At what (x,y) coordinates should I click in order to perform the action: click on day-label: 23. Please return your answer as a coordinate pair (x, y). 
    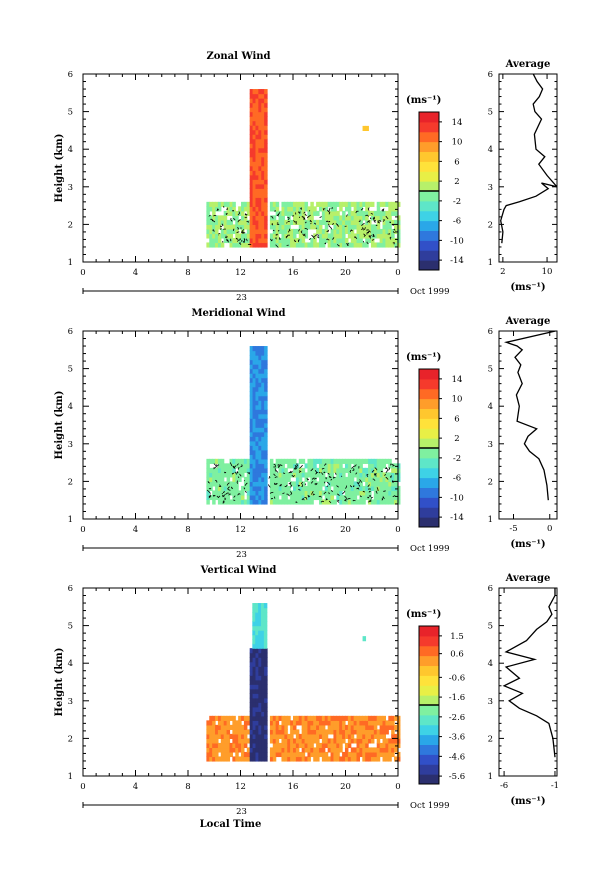
    Looking at the image, I should click on (241, 555).